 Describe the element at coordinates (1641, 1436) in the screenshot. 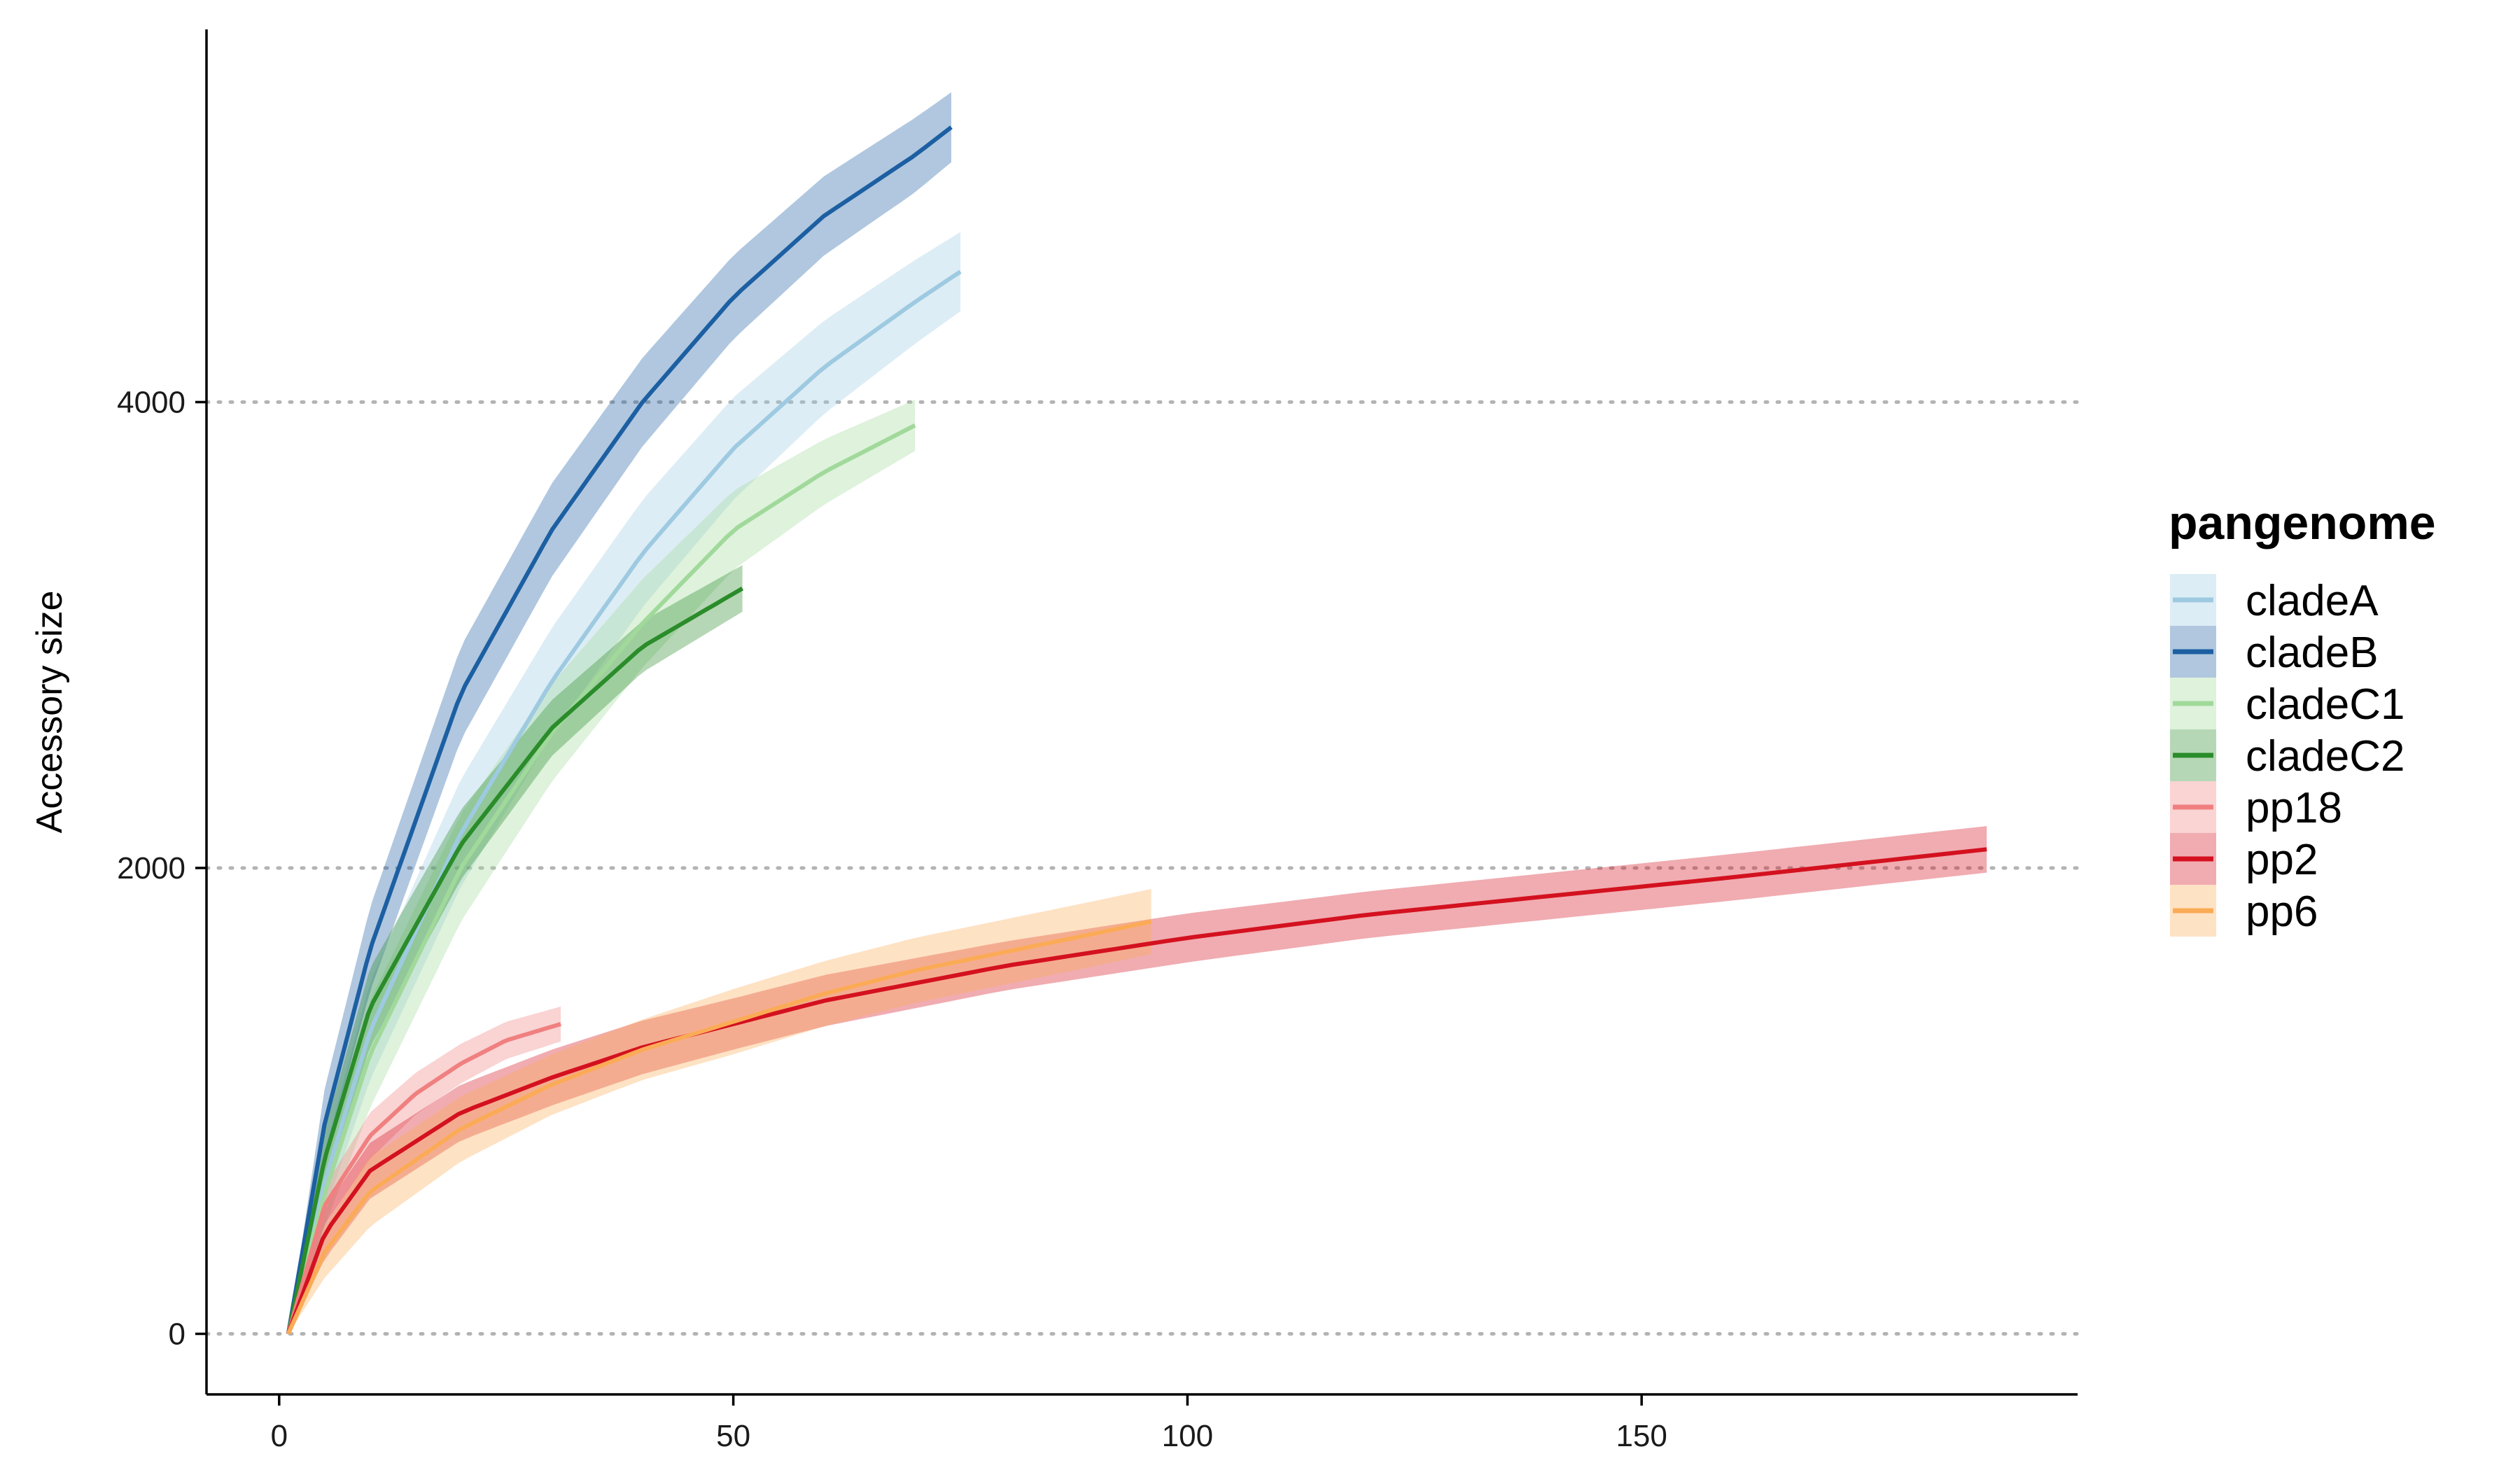

I see `x-tick-label-150: 150` at that location.